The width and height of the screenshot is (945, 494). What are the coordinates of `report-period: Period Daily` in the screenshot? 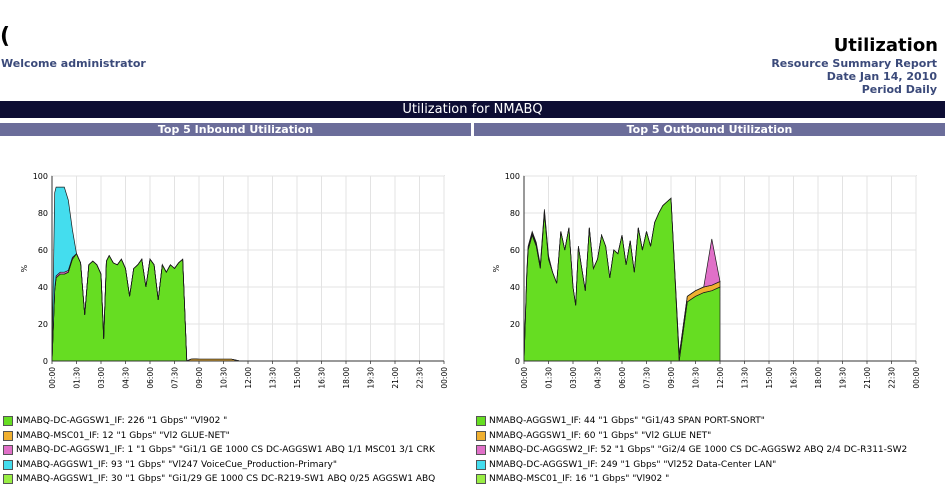 It's located at (899, 89).